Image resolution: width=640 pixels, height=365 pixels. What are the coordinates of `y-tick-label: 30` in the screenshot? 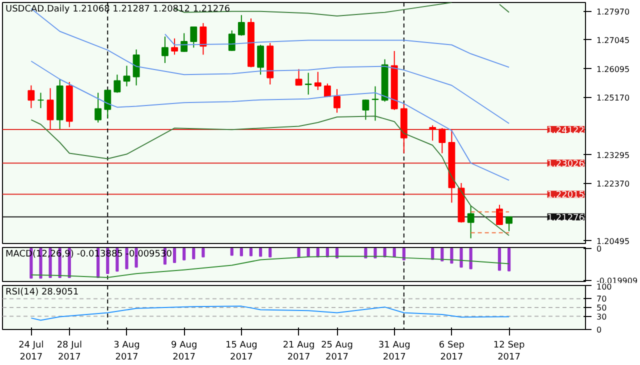 It's located at (601, 317).